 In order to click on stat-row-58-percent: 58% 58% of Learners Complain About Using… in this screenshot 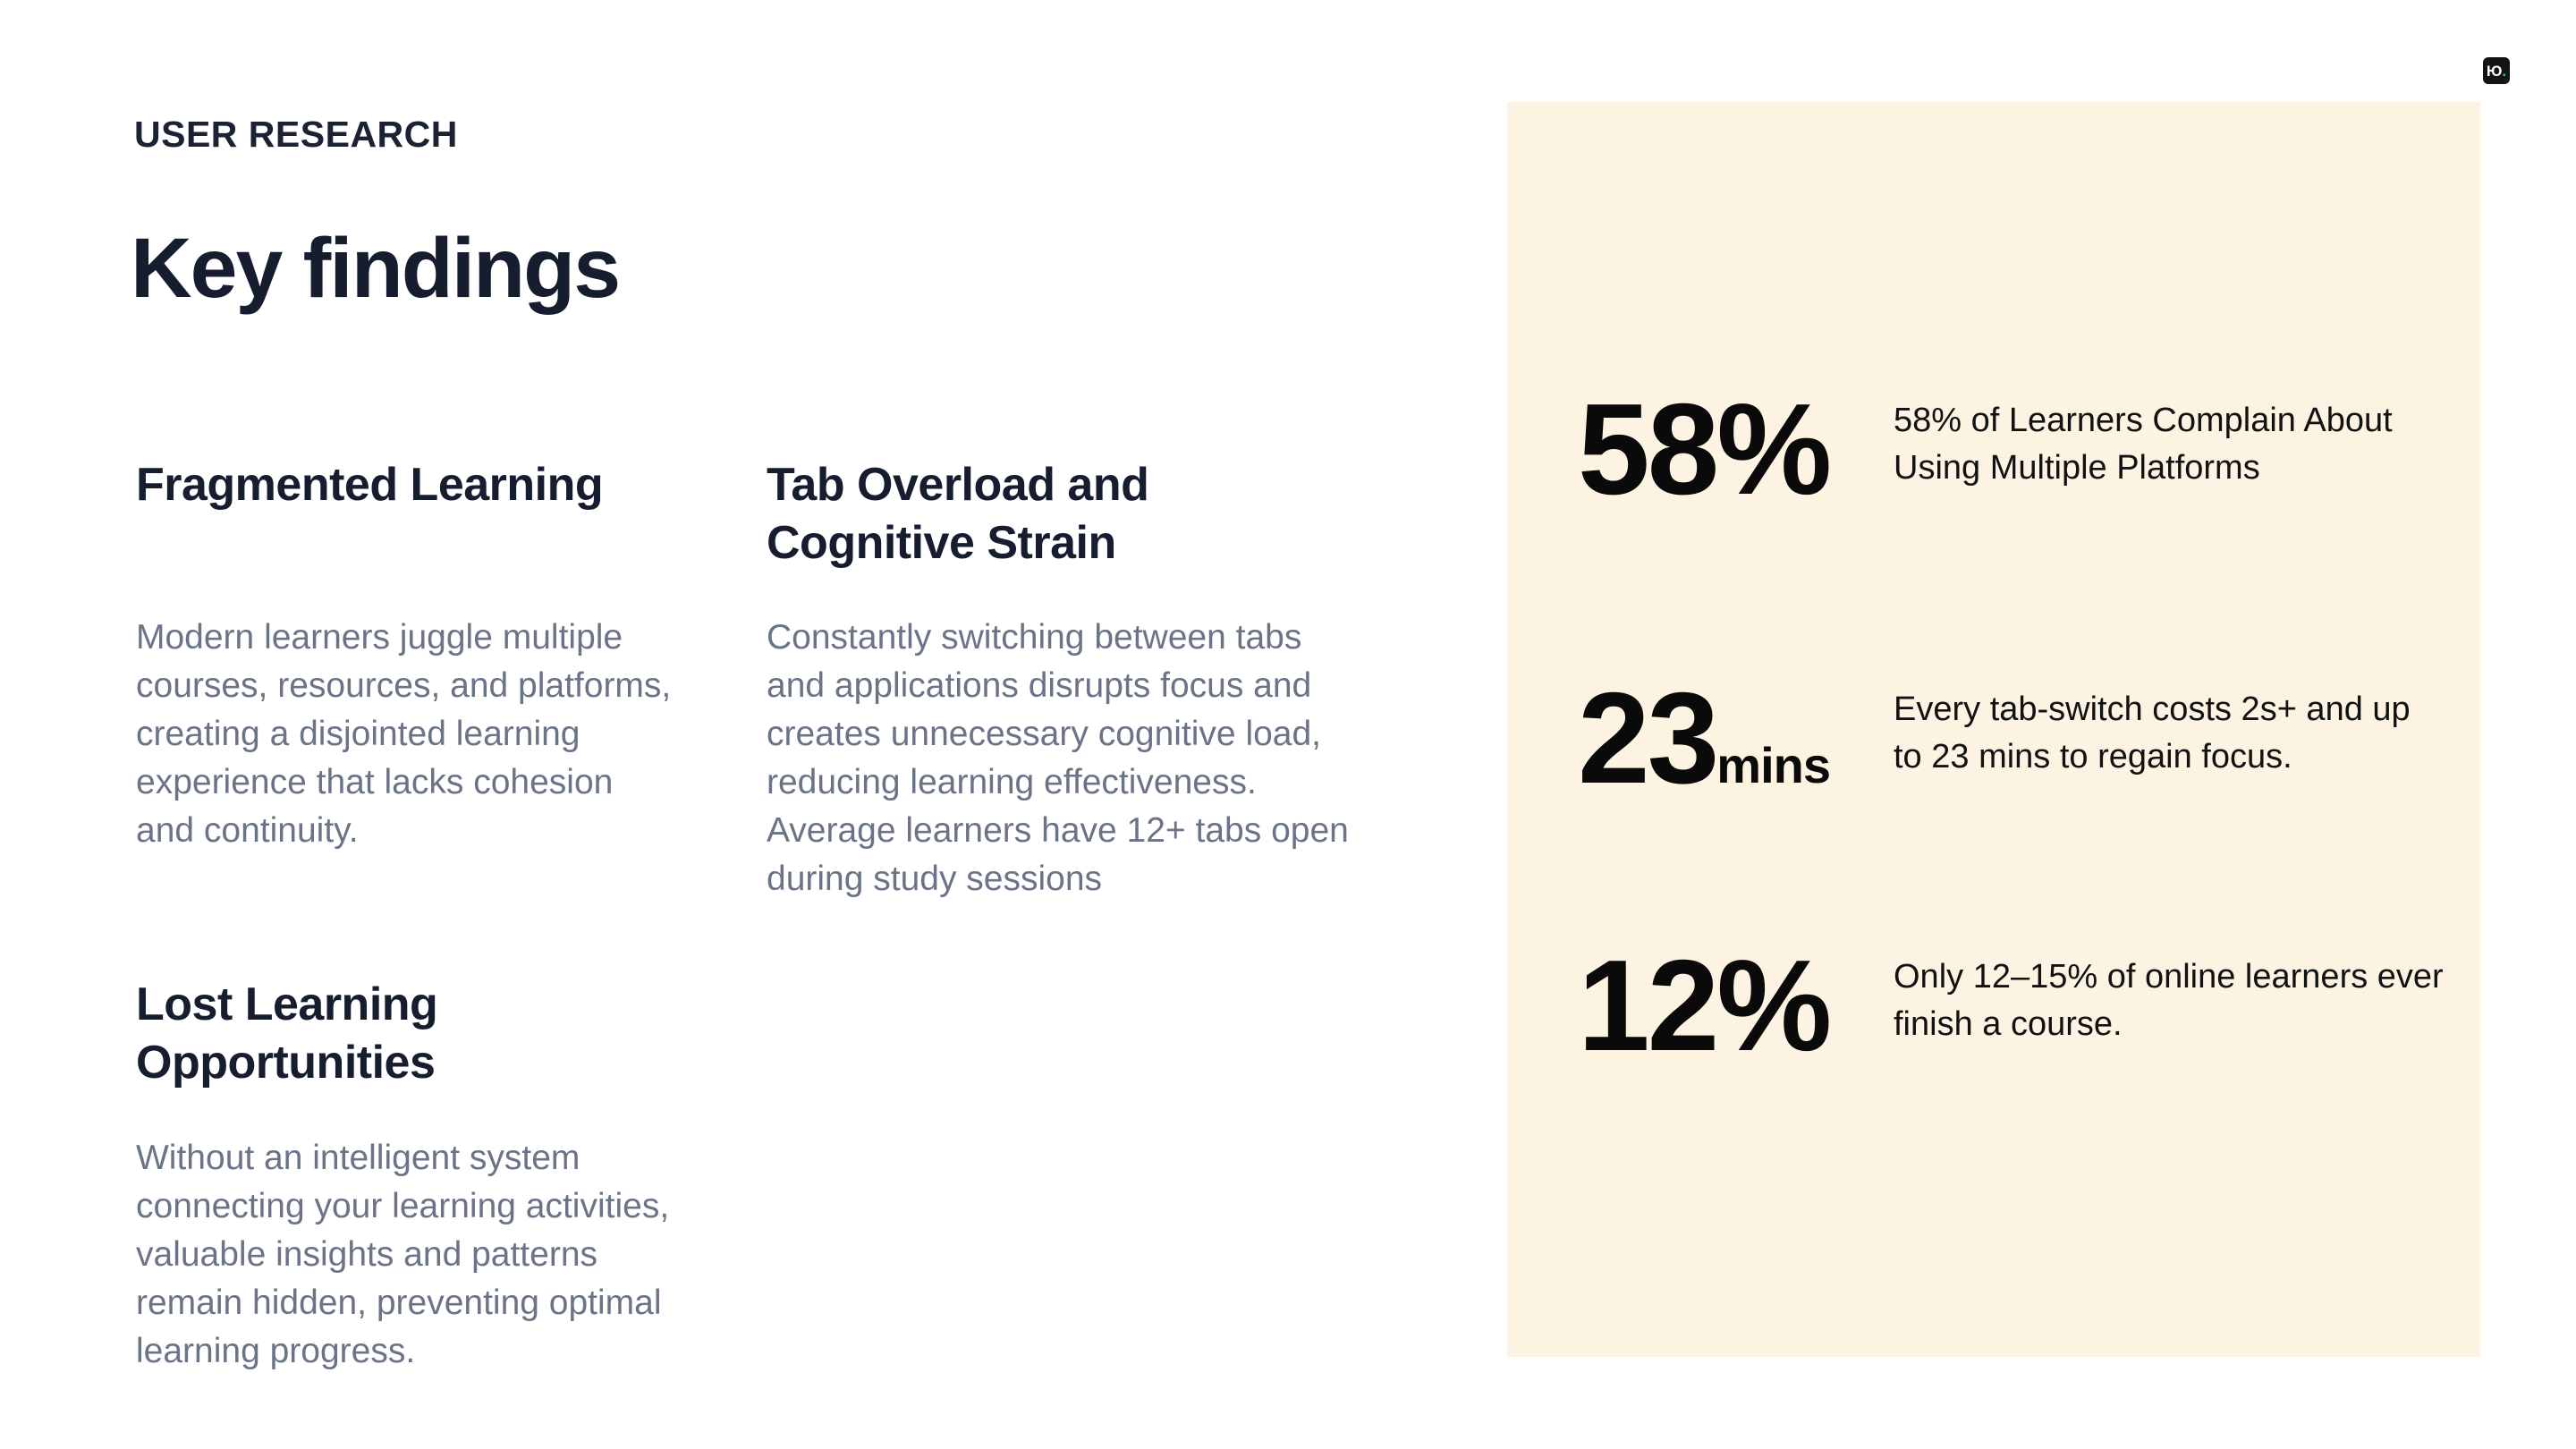, I will do `click(2011, 449)`.